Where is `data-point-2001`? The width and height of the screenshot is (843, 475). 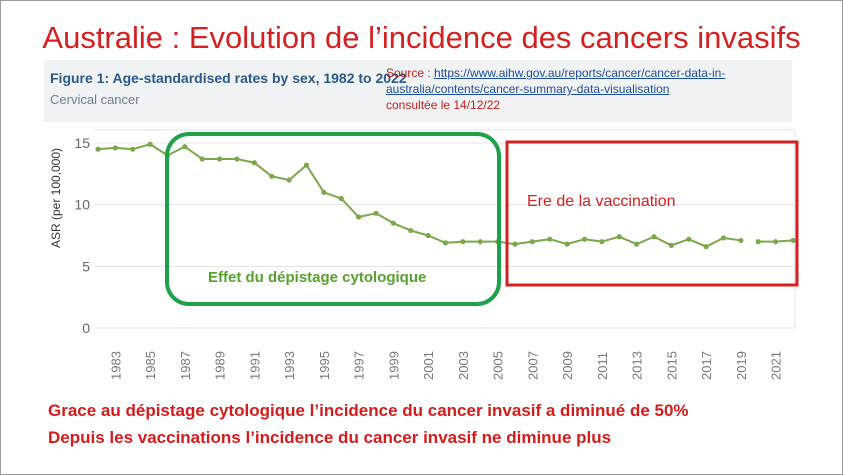 data-point-2001 is located at coordinates (428, 235).